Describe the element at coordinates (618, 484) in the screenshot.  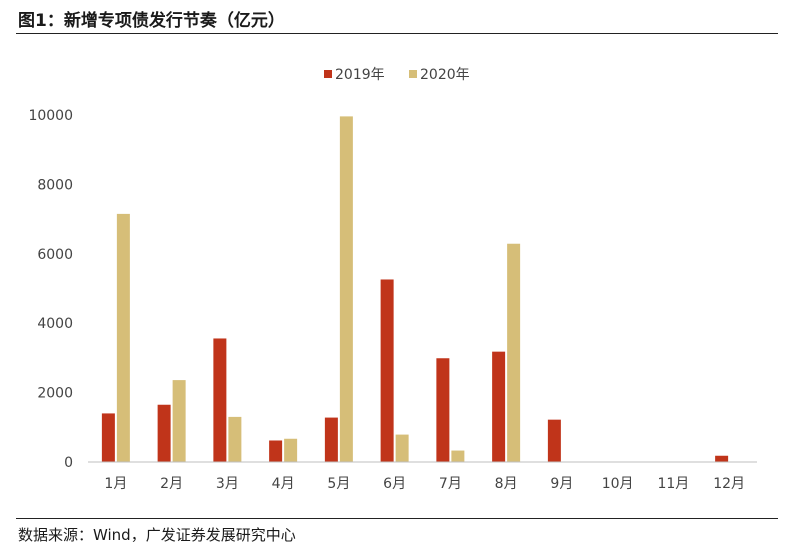
I see `x-tick-label: 10月` at that location.